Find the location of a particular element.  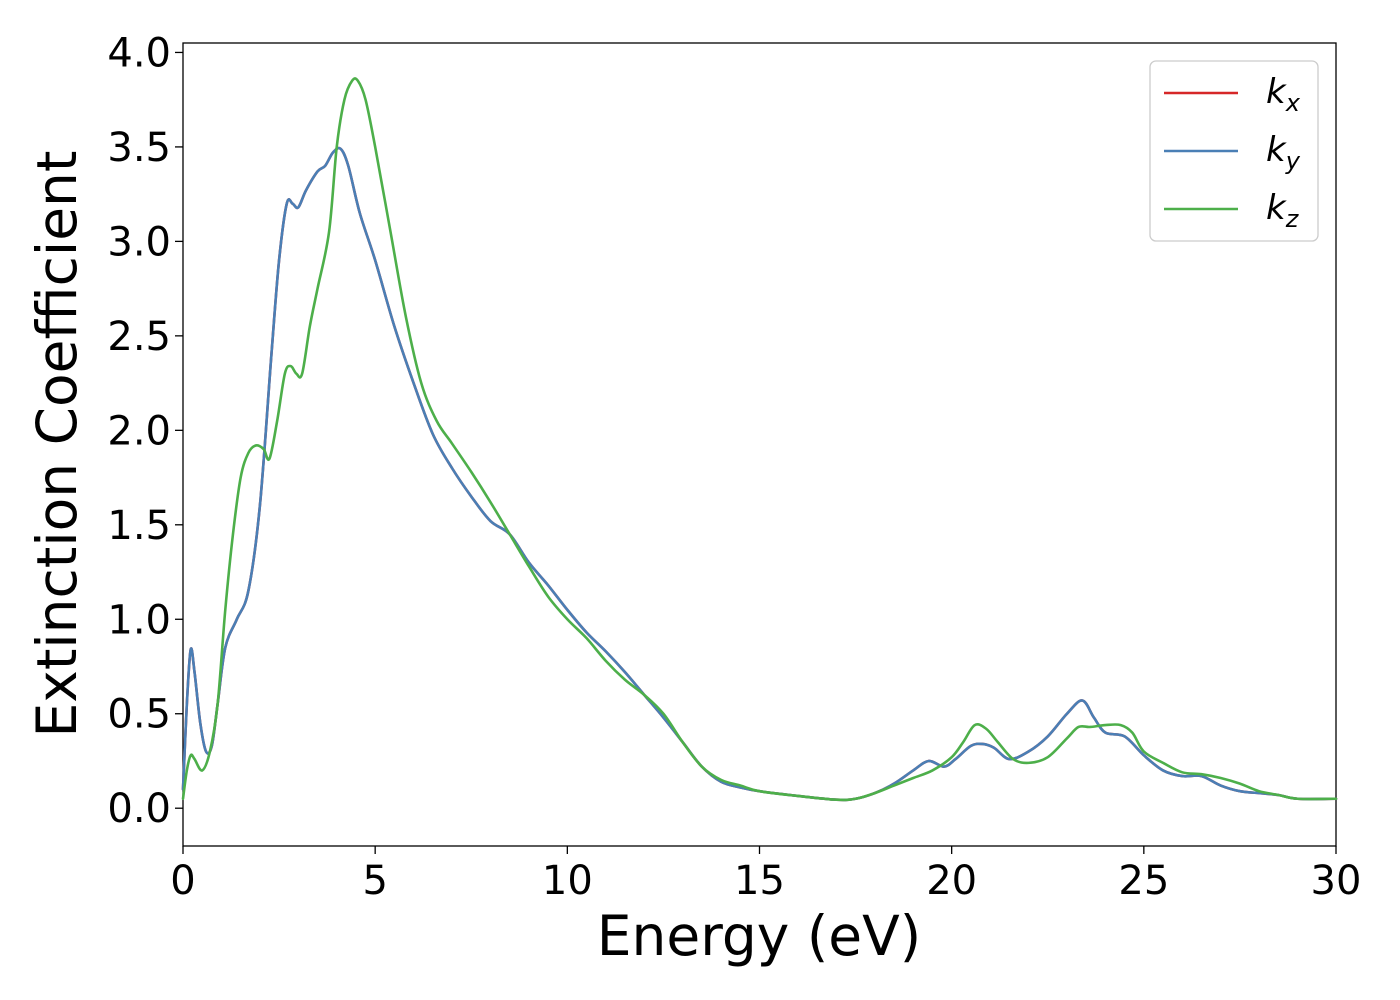

y-tick-label: 3.0 is located at coordinates (139, 242).